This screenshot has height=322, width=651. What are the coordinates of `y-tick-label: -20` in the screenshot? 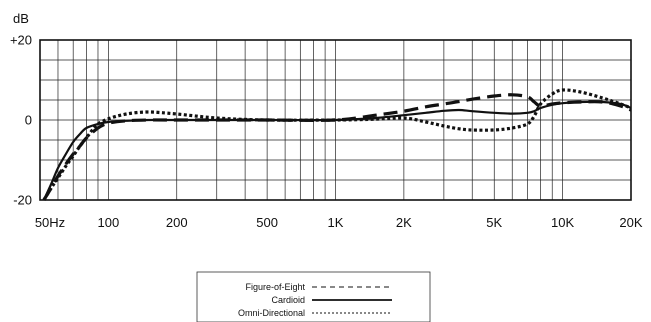 It's located at (22, 200).